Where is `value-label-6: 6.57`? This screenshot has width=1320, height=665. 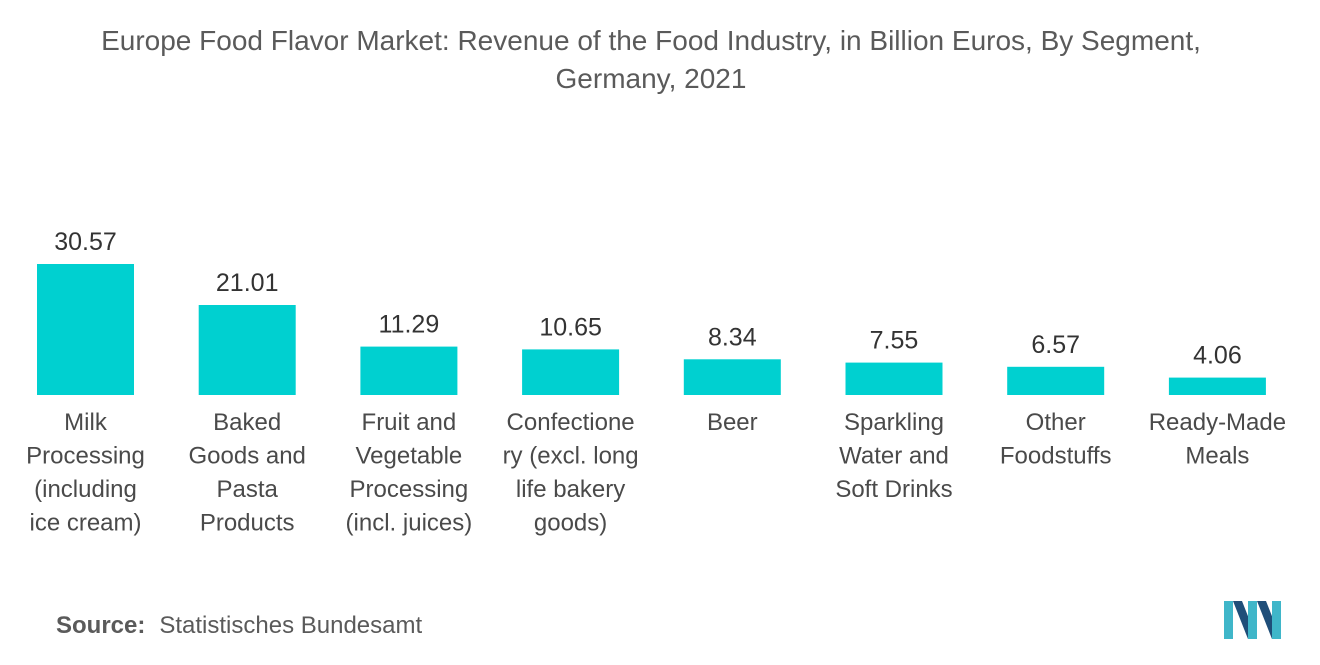 value-label-6: 6.57 is located at coordinates (1055, 345).